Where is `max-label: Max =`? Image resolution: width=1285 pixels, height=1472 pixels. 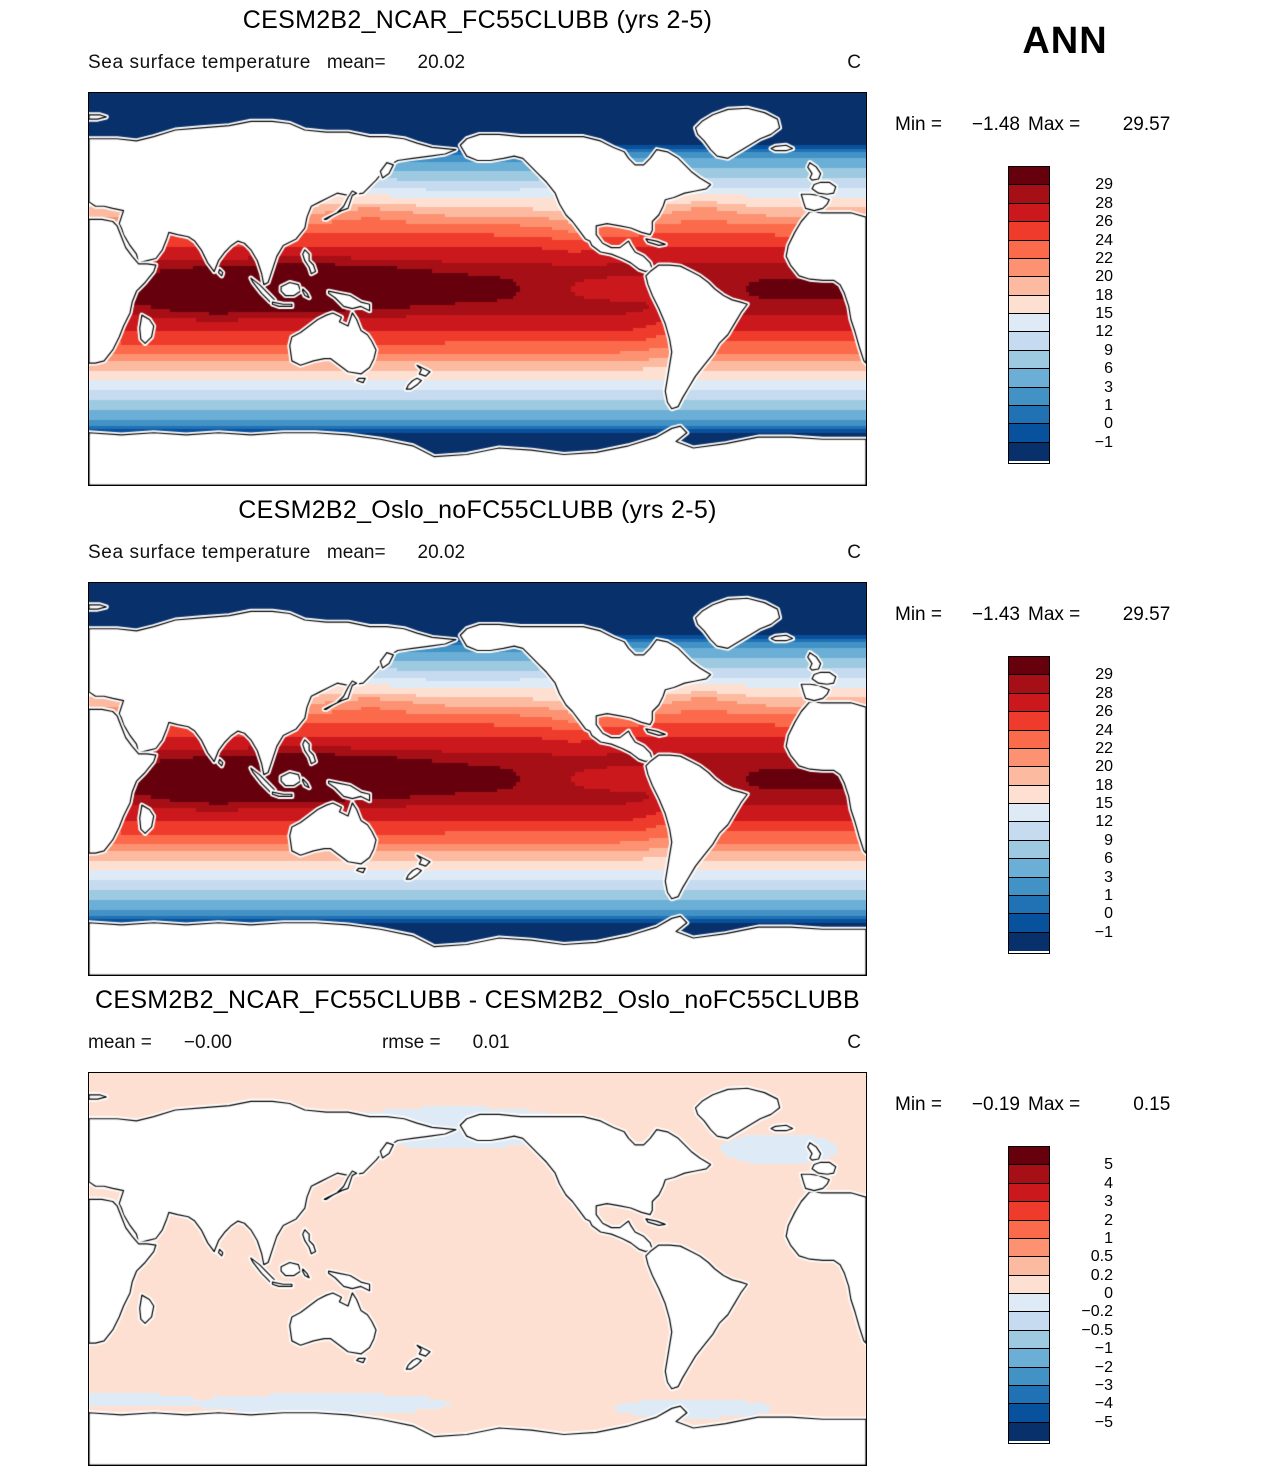
max-label: Max = is located at coordinates (1054, 124).